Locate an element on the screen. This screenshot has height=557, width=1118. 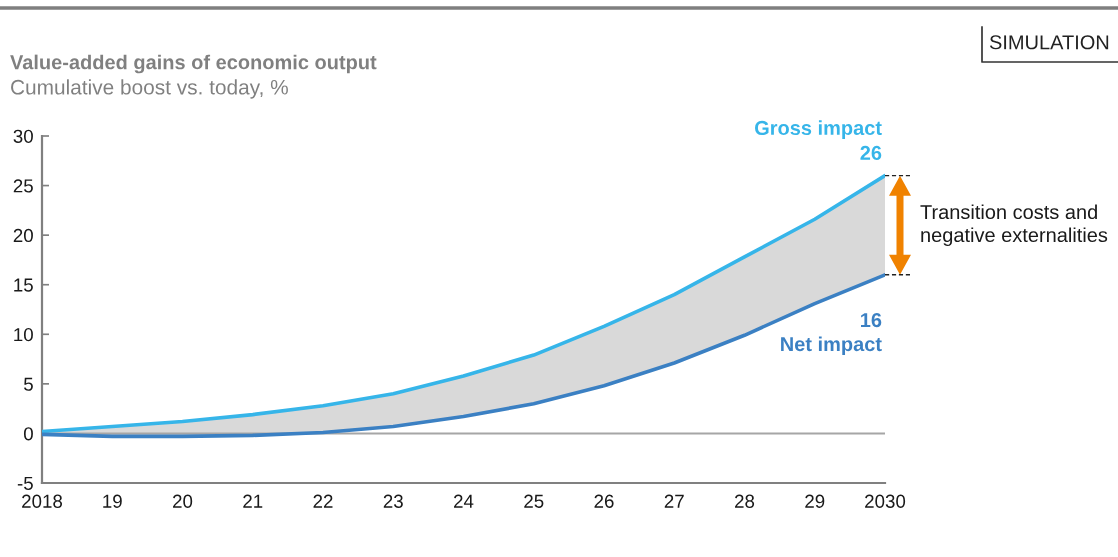
x-tick-label: 22 is located at coordinates (323, 501).